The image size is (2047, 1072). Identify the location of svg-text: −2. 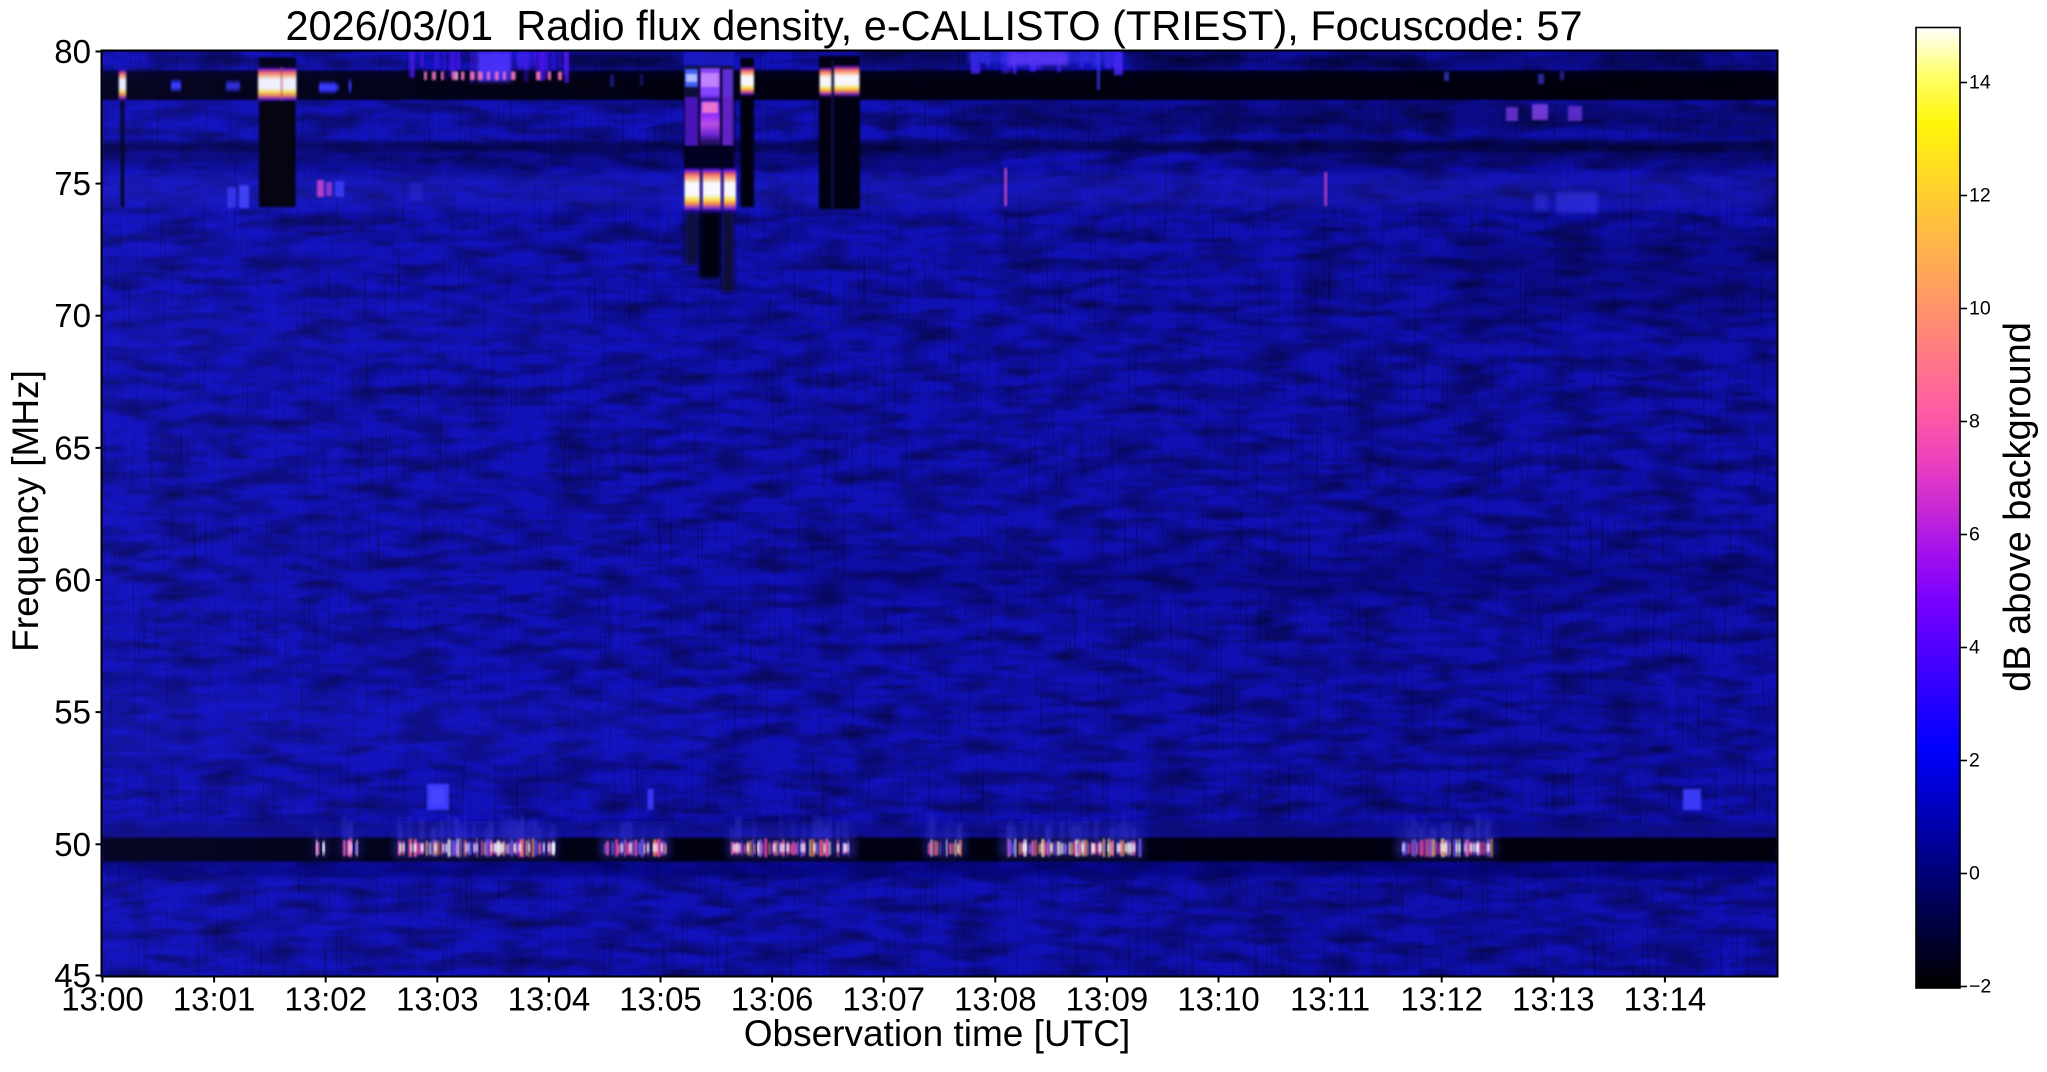
(1980, 987).